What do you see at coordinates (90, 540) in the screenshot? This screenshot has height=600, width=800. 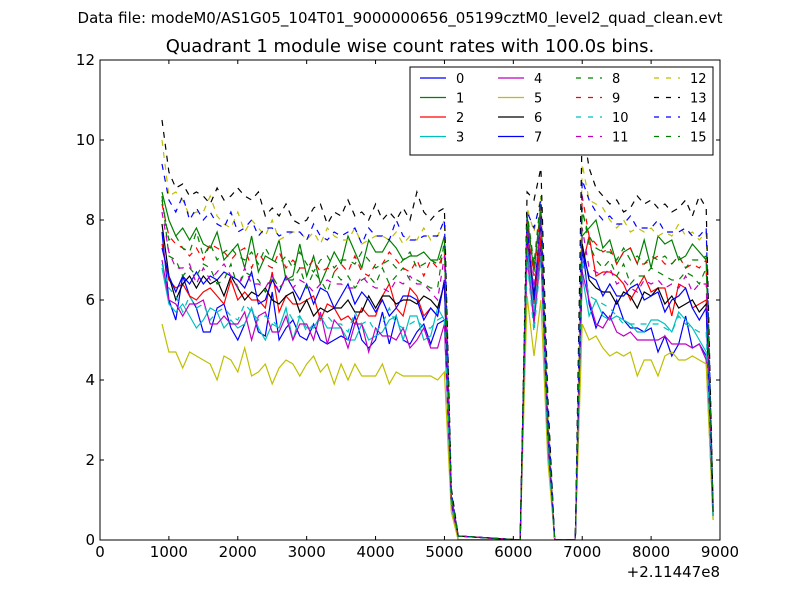 I see `y-tick-label: 0` at bounding box center [90, 540].